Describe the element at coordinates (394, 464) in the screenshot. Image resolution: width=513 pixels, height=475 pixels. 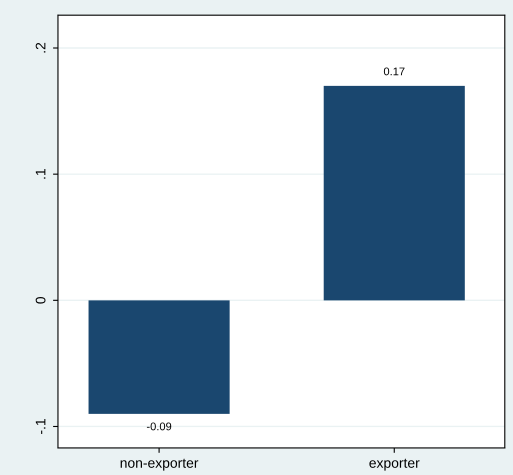
I see `x-tick-label: exporter` at that location.